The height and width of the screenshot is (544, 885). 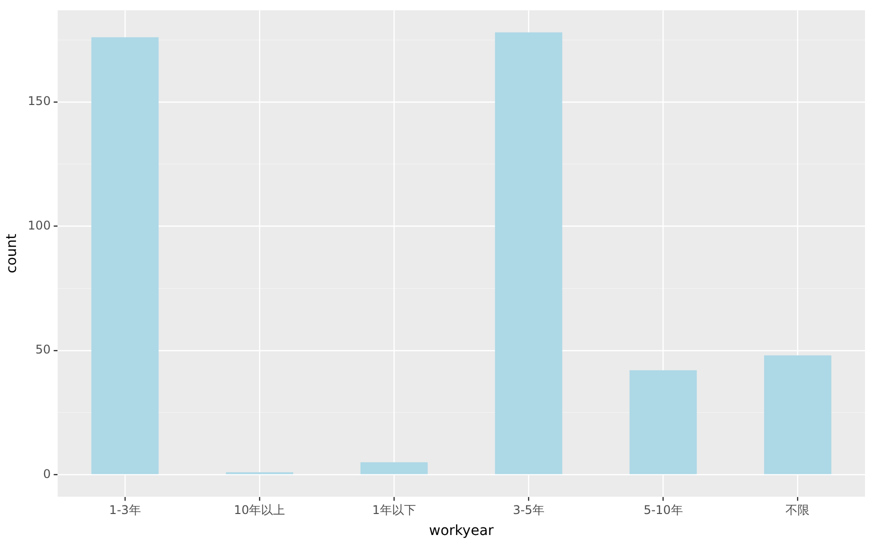 I want to click on x-tick-label: 1年以下, so click(x=394, y=510).